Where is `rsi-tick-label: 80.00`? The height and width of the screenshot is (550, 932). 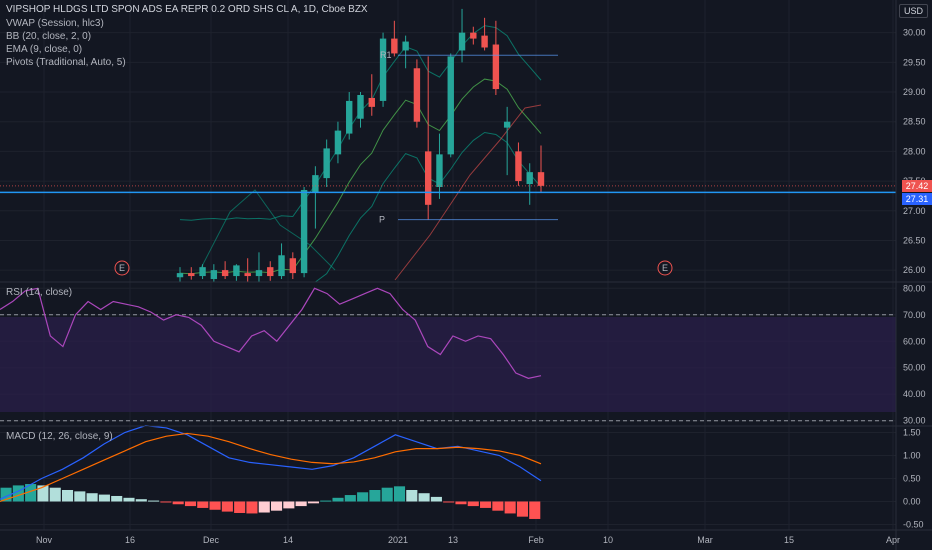
rsi-tick-label: 80.00 is located at coordinates (914, 288).